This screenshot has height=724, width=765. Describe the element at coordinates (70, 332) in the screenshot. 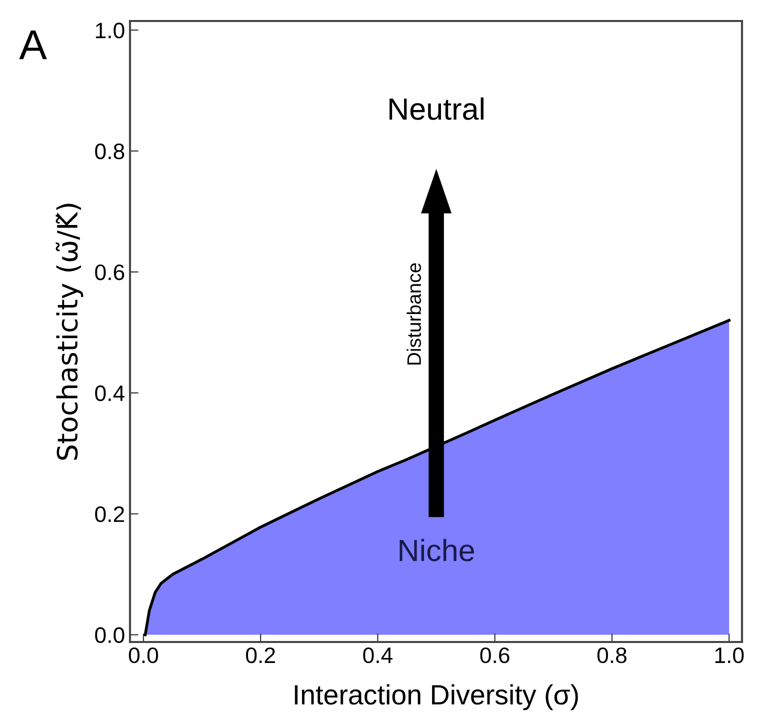

I see `y-axis-title: Stochasticity (ω̃/K̃)` at that location.